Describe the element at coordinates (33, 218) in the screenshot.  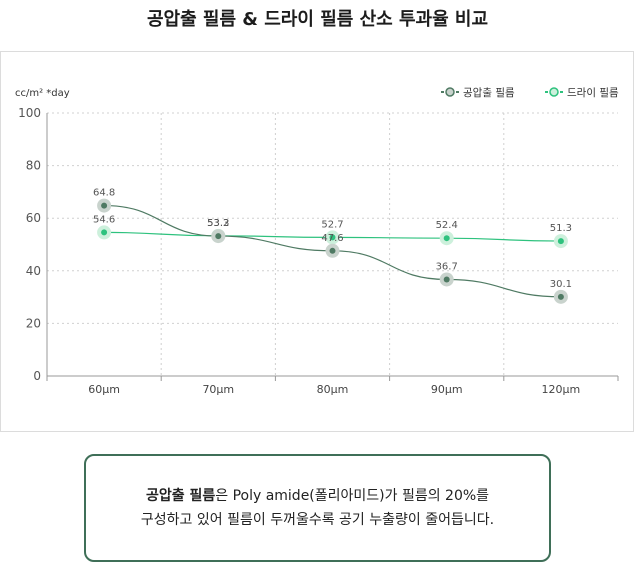
I see `y-tick-label: 60` at that location.